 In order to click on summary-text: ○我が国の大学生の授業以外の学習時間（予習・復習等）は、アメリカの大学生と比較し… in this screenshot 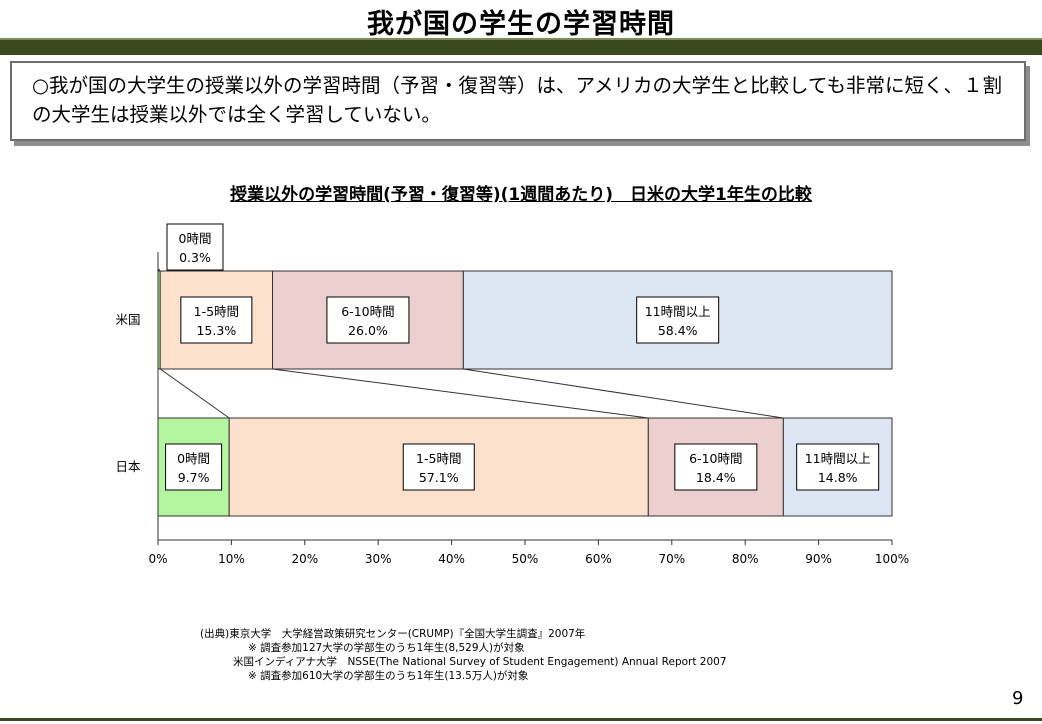, I will do `click(517, 100)`.